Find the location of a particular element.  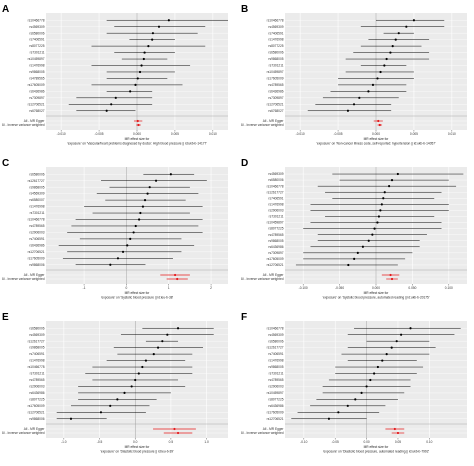

x-tick-label: -0.5 is located at coordinates (100, 442).